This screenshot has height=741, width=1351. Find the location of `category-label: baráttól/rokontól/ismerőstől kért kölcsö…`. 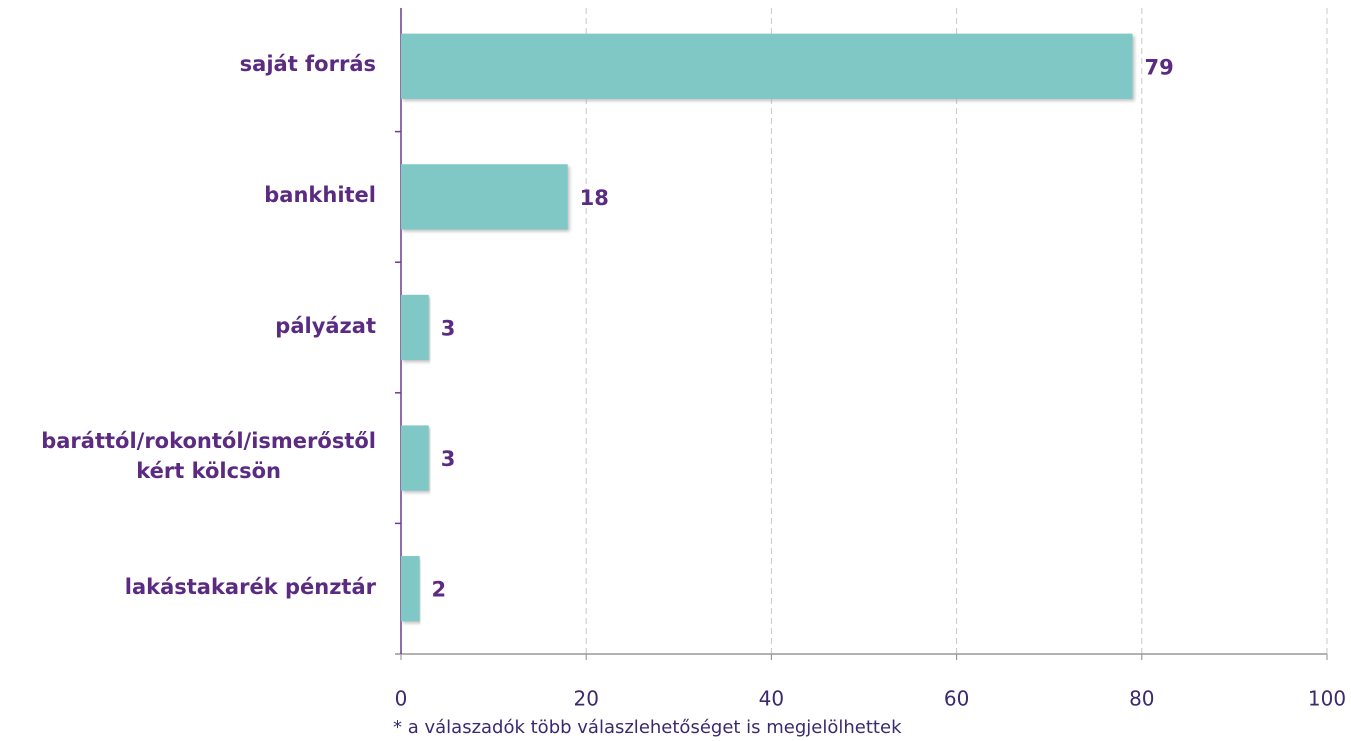

category-label: baráttól/rokontól/ismerőstől kért kölcsö… is located at coordinates (208, 456).